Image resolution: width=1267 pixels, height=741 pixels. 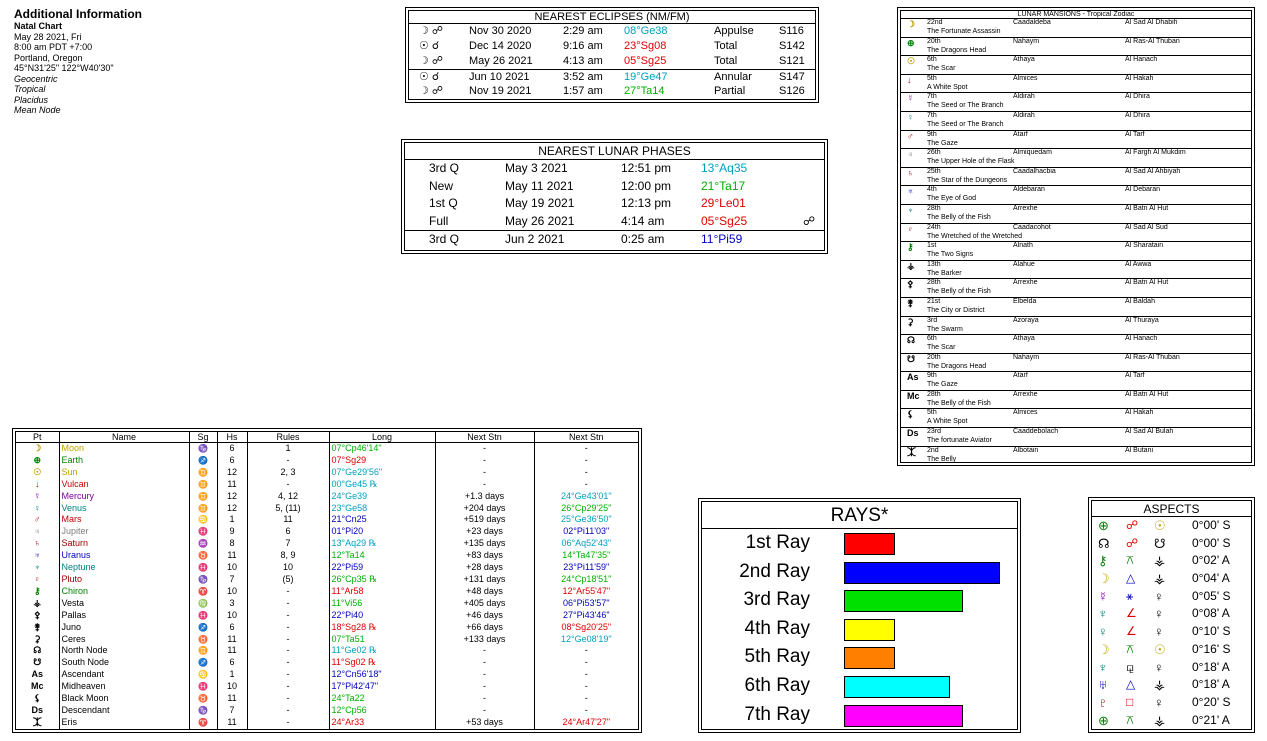 I want to click on mansion-planet-icon: ♃, so click(x=910, y=154).